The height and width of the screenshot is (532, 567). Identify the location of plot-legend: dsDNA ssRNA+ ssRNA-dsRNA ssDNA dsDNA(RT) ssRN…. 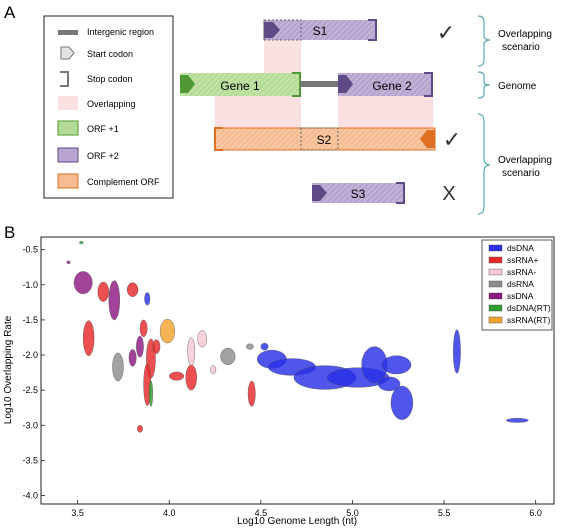
(517, 285).